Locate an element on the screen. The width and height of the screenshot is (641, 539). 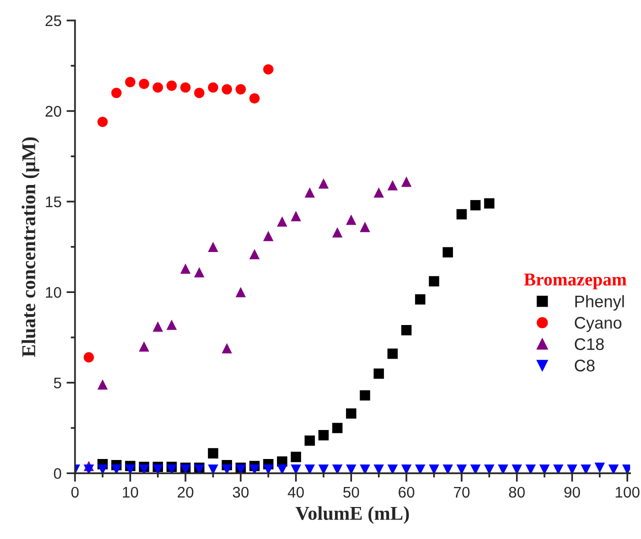
x-tick-label: 80 is located at coordinates (517, 492).